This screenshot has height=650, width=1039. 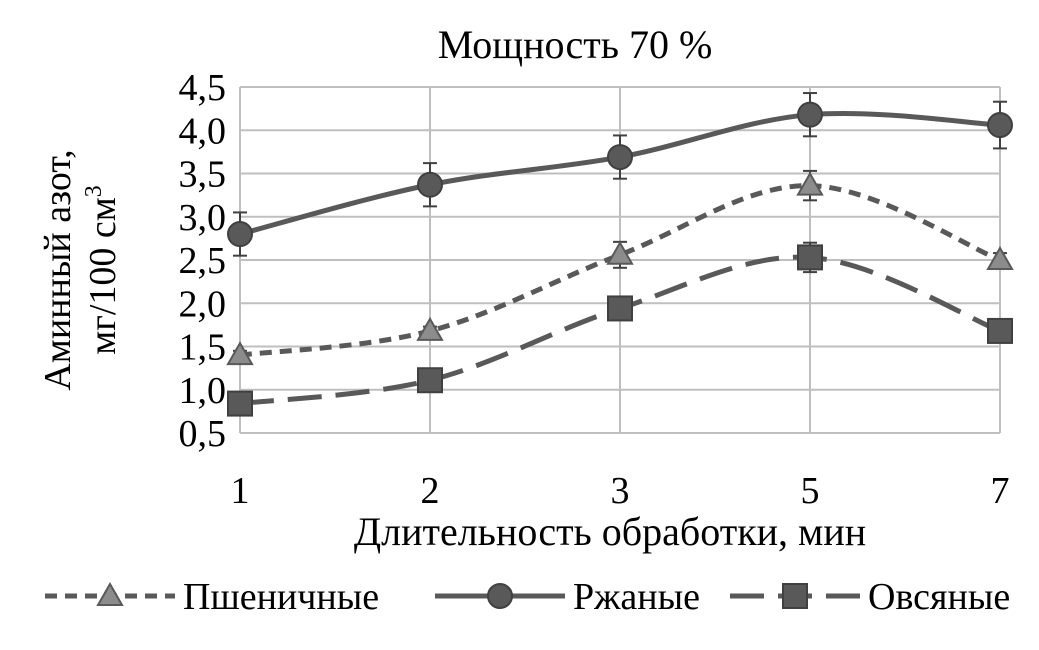 What do you see at coordinates (203, 434) in the screenshot?
I see `y-tick-label: 0,5` at bounding box center [203, 434].